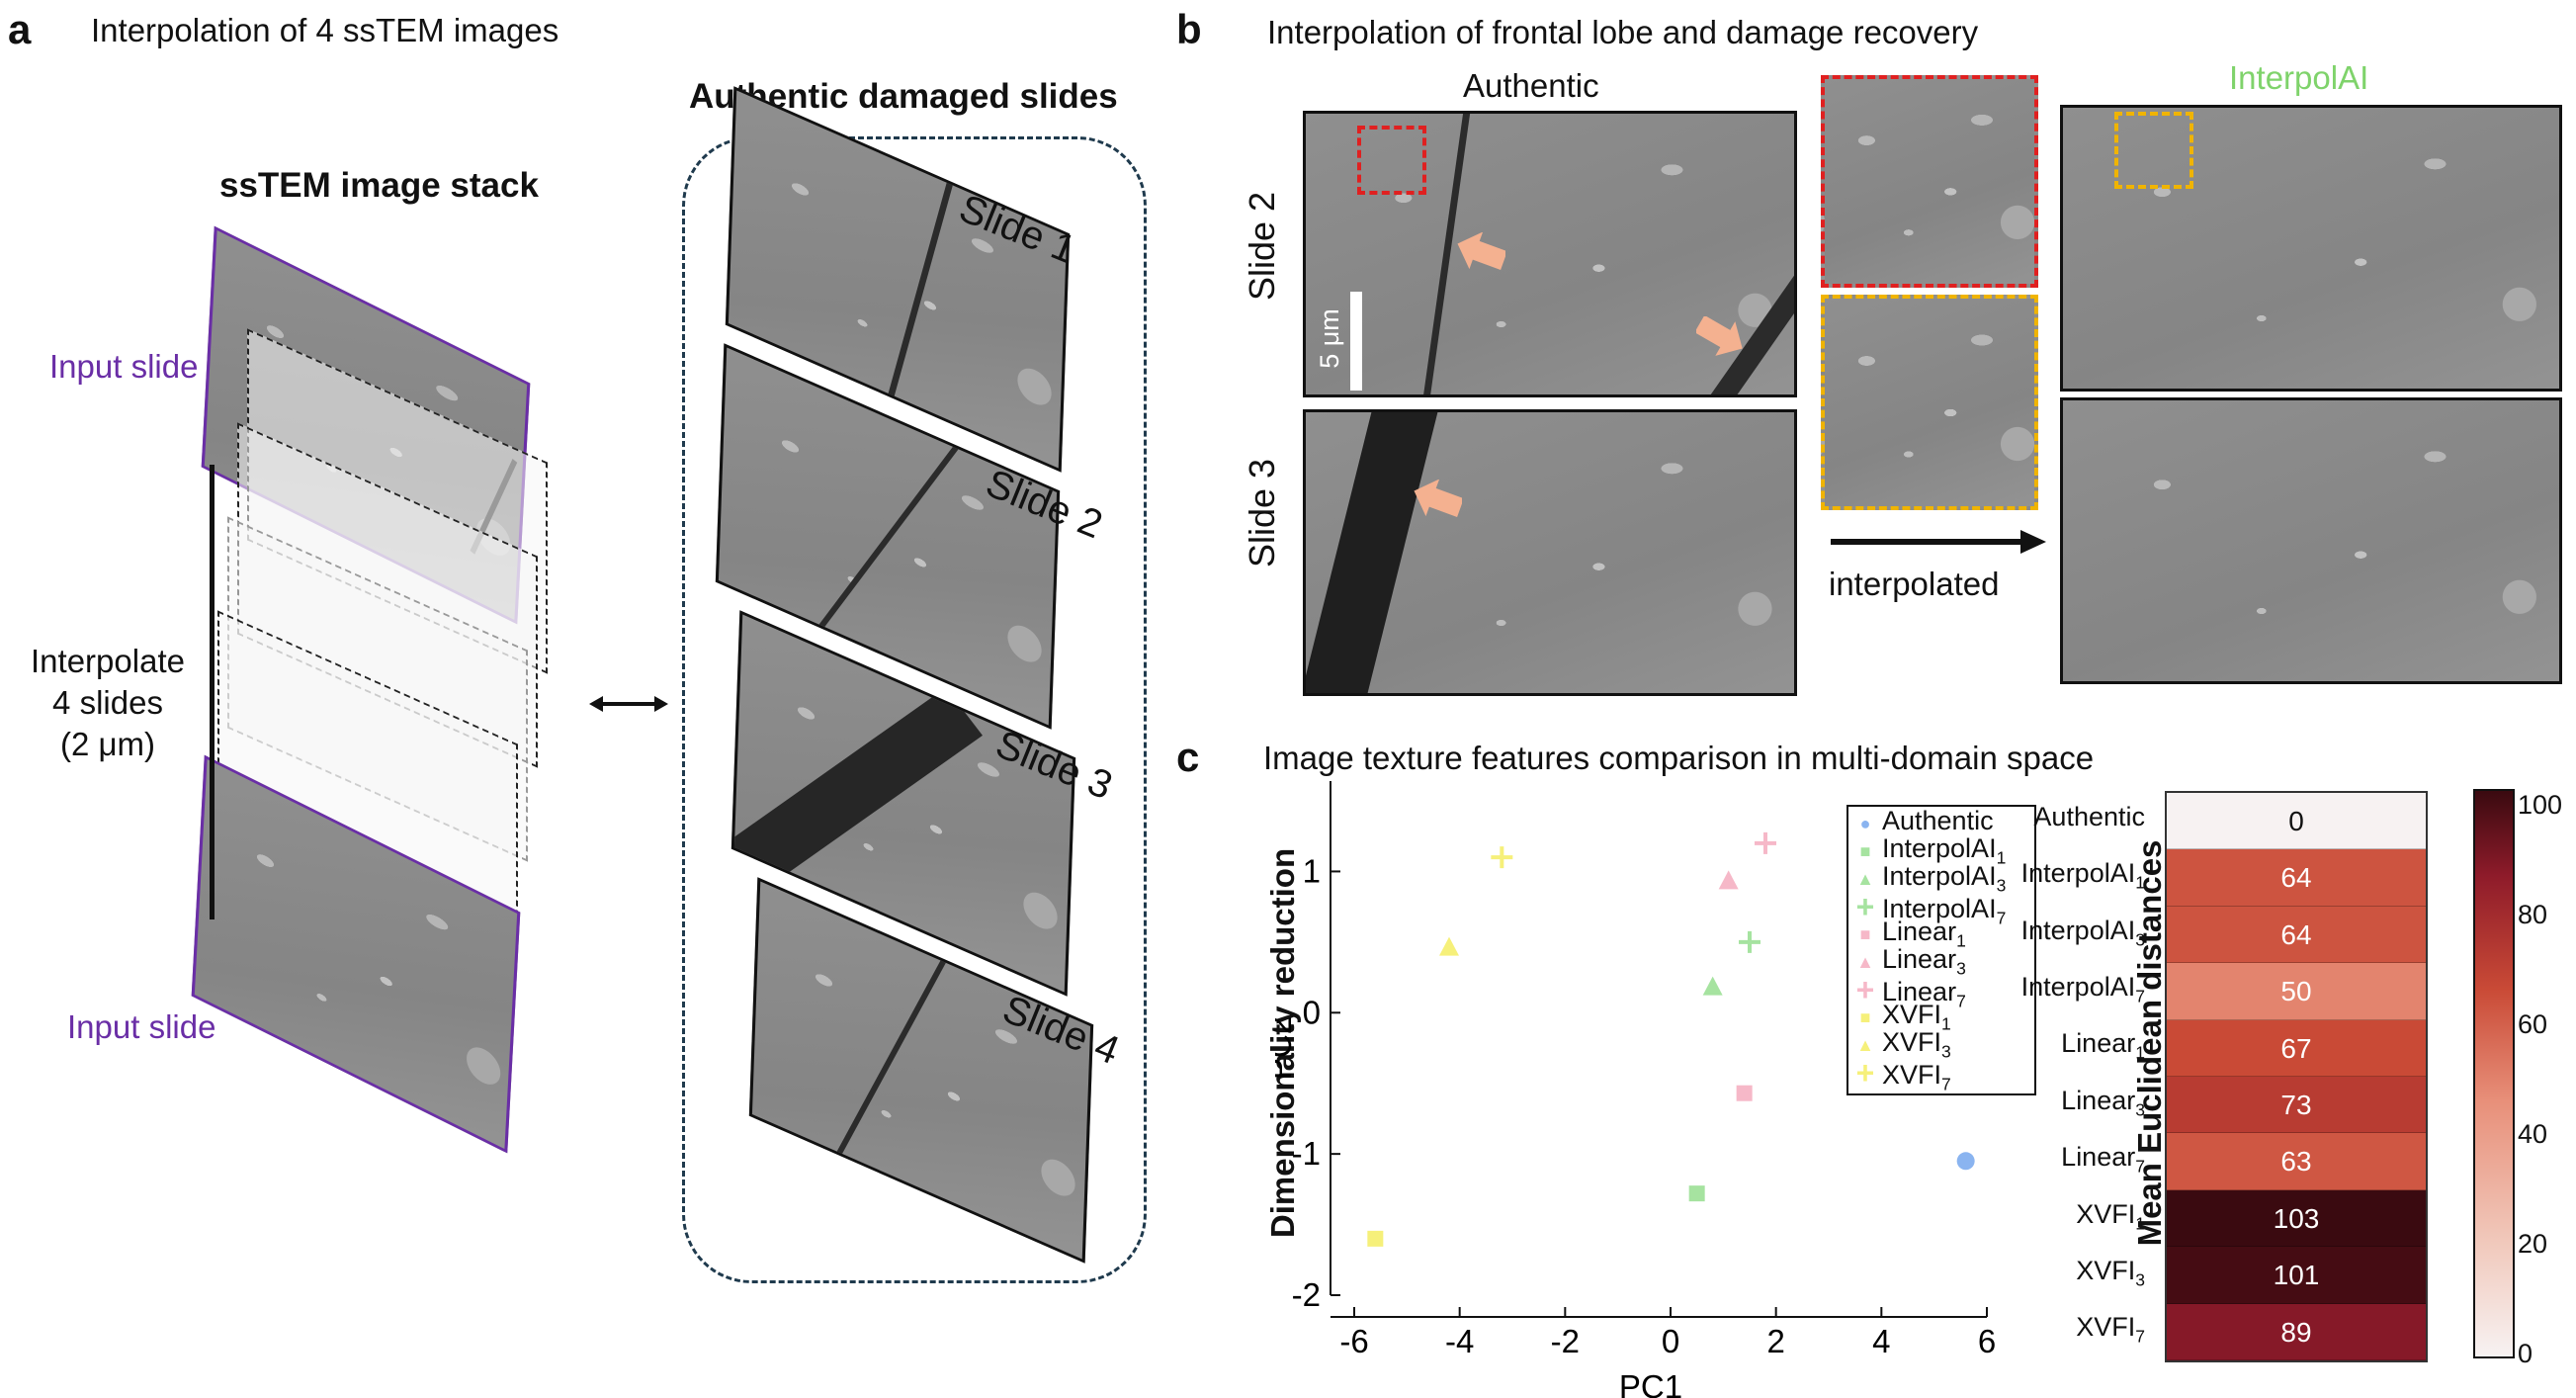  I want to click on interpolate-bracket-line, so click(212, 692).